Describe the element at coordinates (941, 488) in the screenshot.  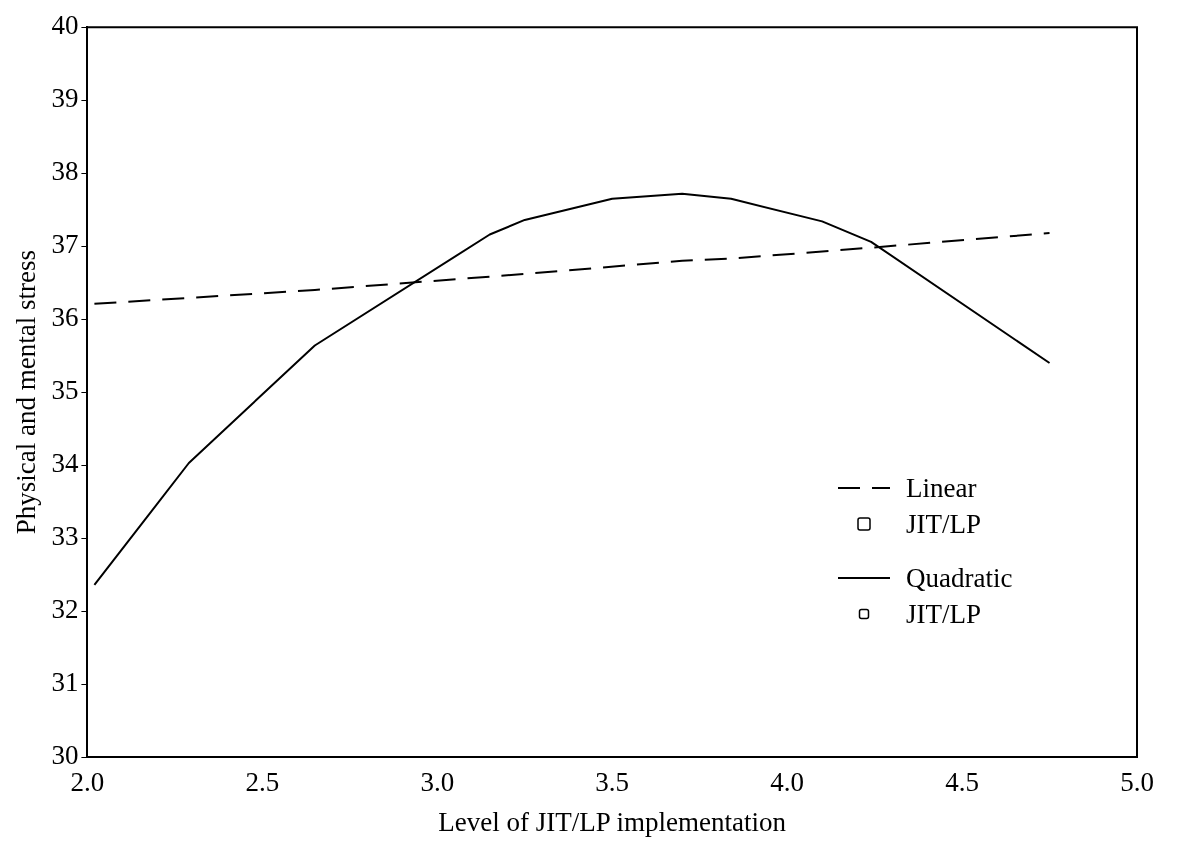
I see `legend-label: Linear` at that location.